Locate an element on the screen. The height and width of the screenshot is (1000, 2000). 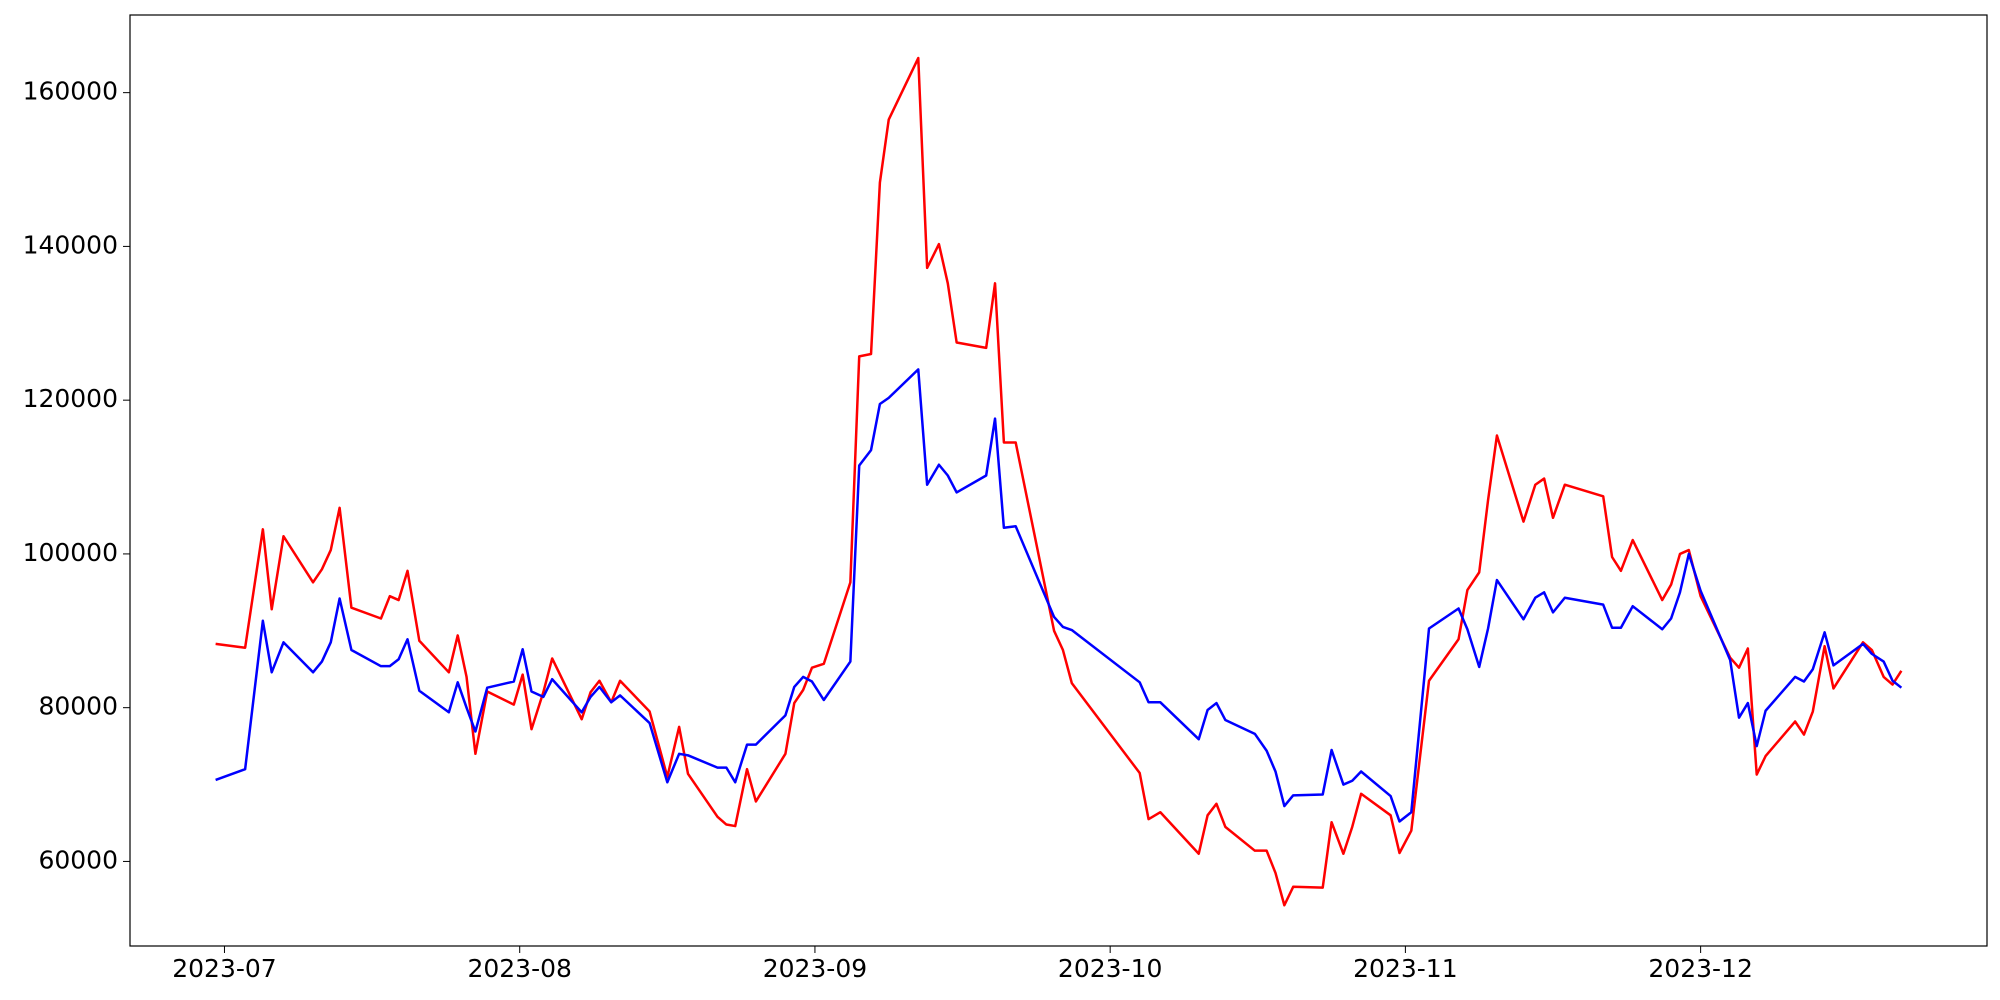
y-tick-label: 100000 is located at coordinates (70, 552).